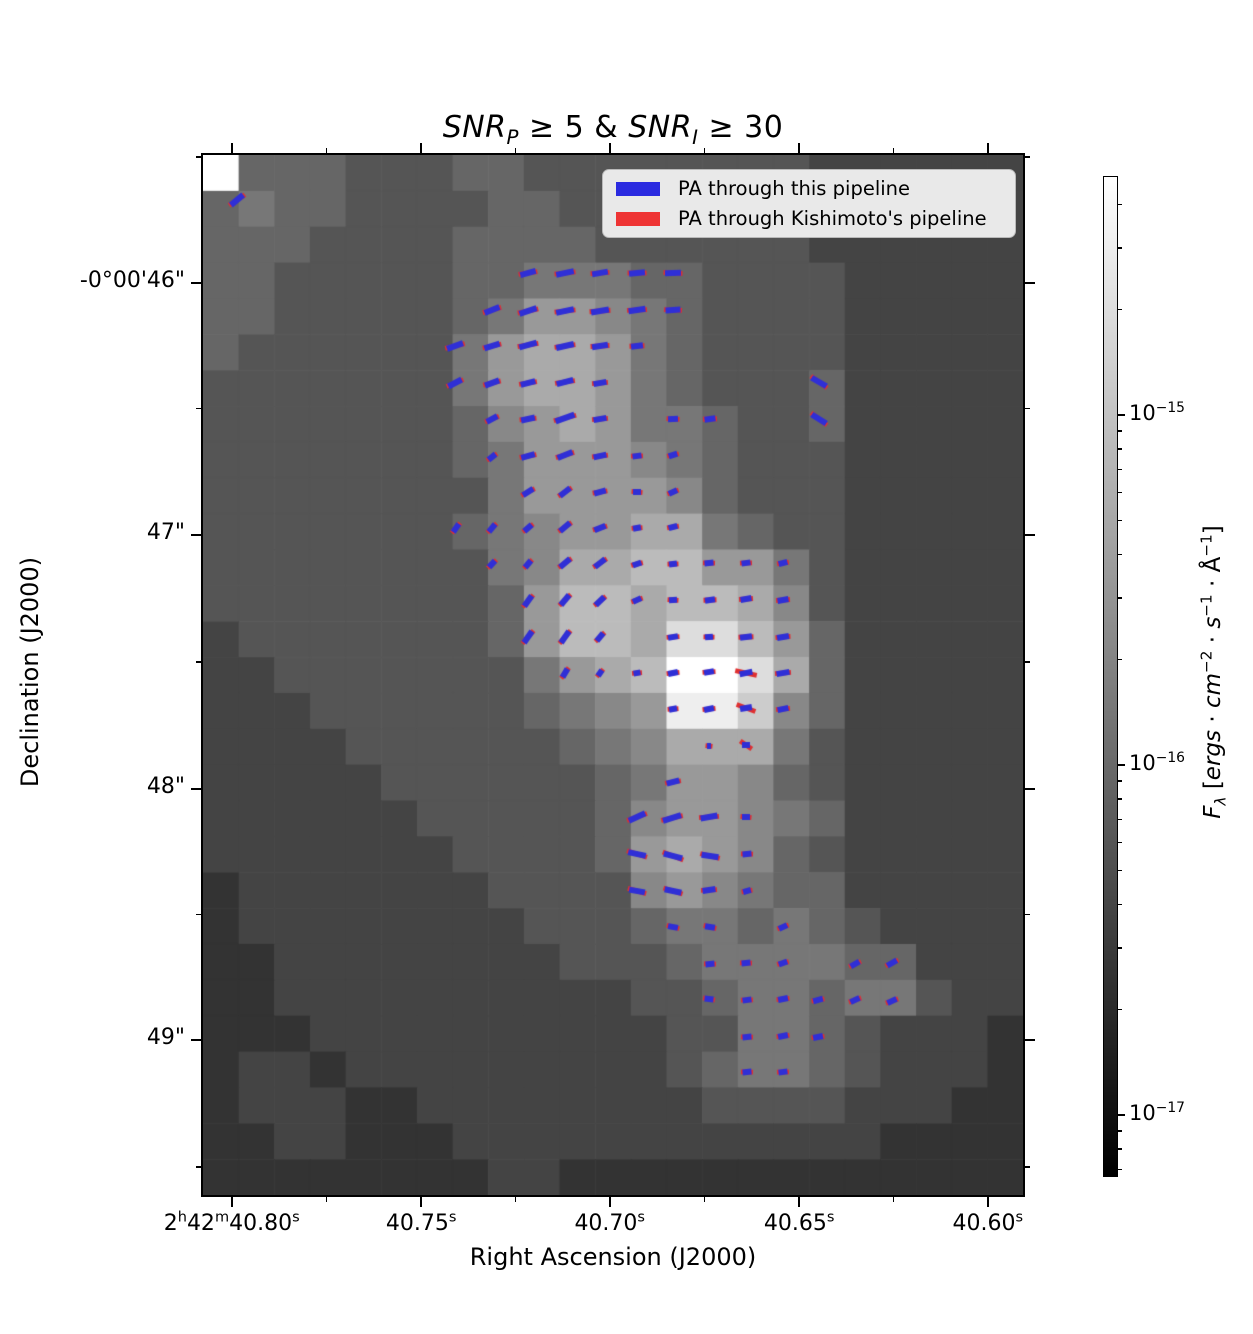 The width and height of the screenshot is (1253, 1334). What do you see at coordinates (1213, 755) in the screenshot?
I see `text-part: ergs` at bounding box center [1213, 755].